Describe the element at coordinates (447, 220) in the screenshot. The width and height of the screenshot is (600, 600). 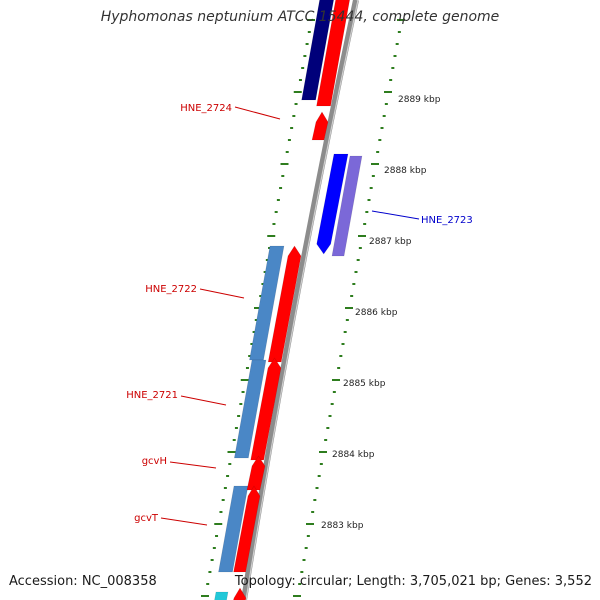
I see `gene-label: HNE_2723` at that location.